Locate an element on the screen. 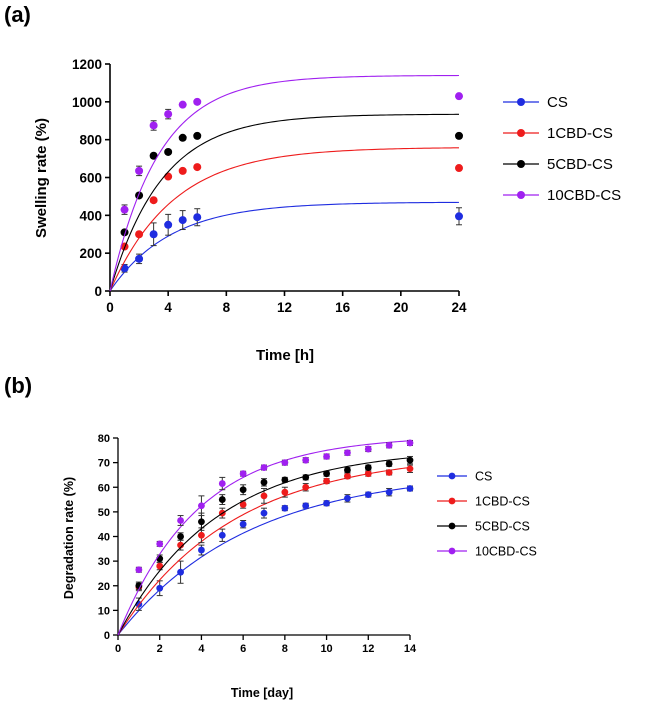 This screenshot has height=702, width=645. chart-a-xtick-label: 12 is located at coordinates (284, 307).